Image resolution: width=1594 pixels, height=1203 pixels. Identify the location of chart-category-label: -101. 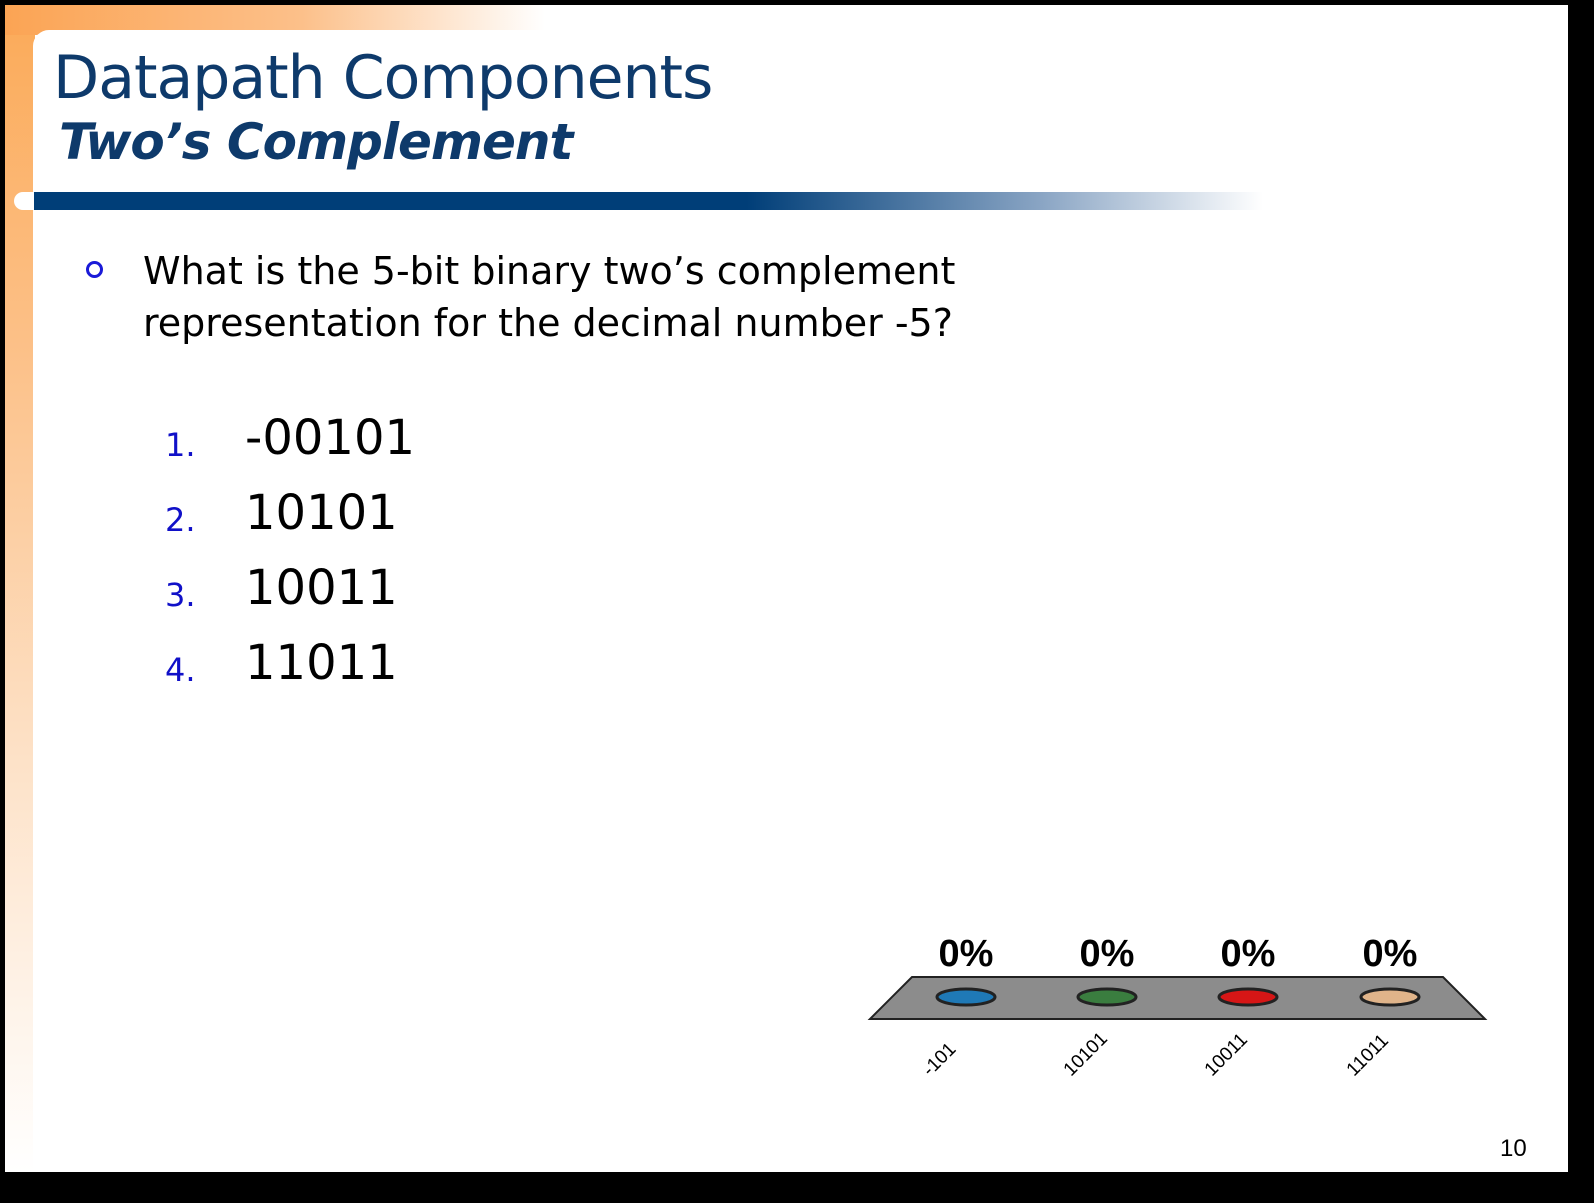
(940, 1060).